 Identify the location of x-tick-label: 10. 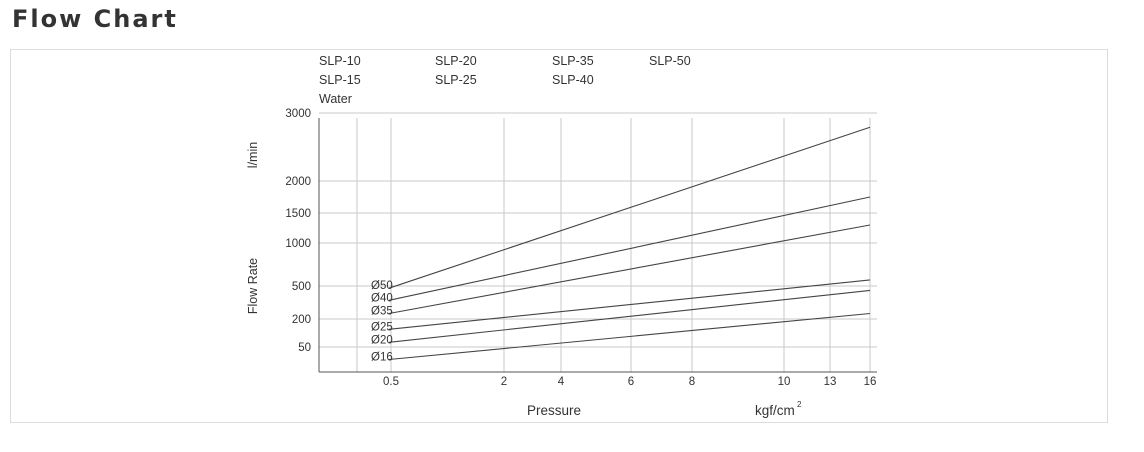
(784, 382).